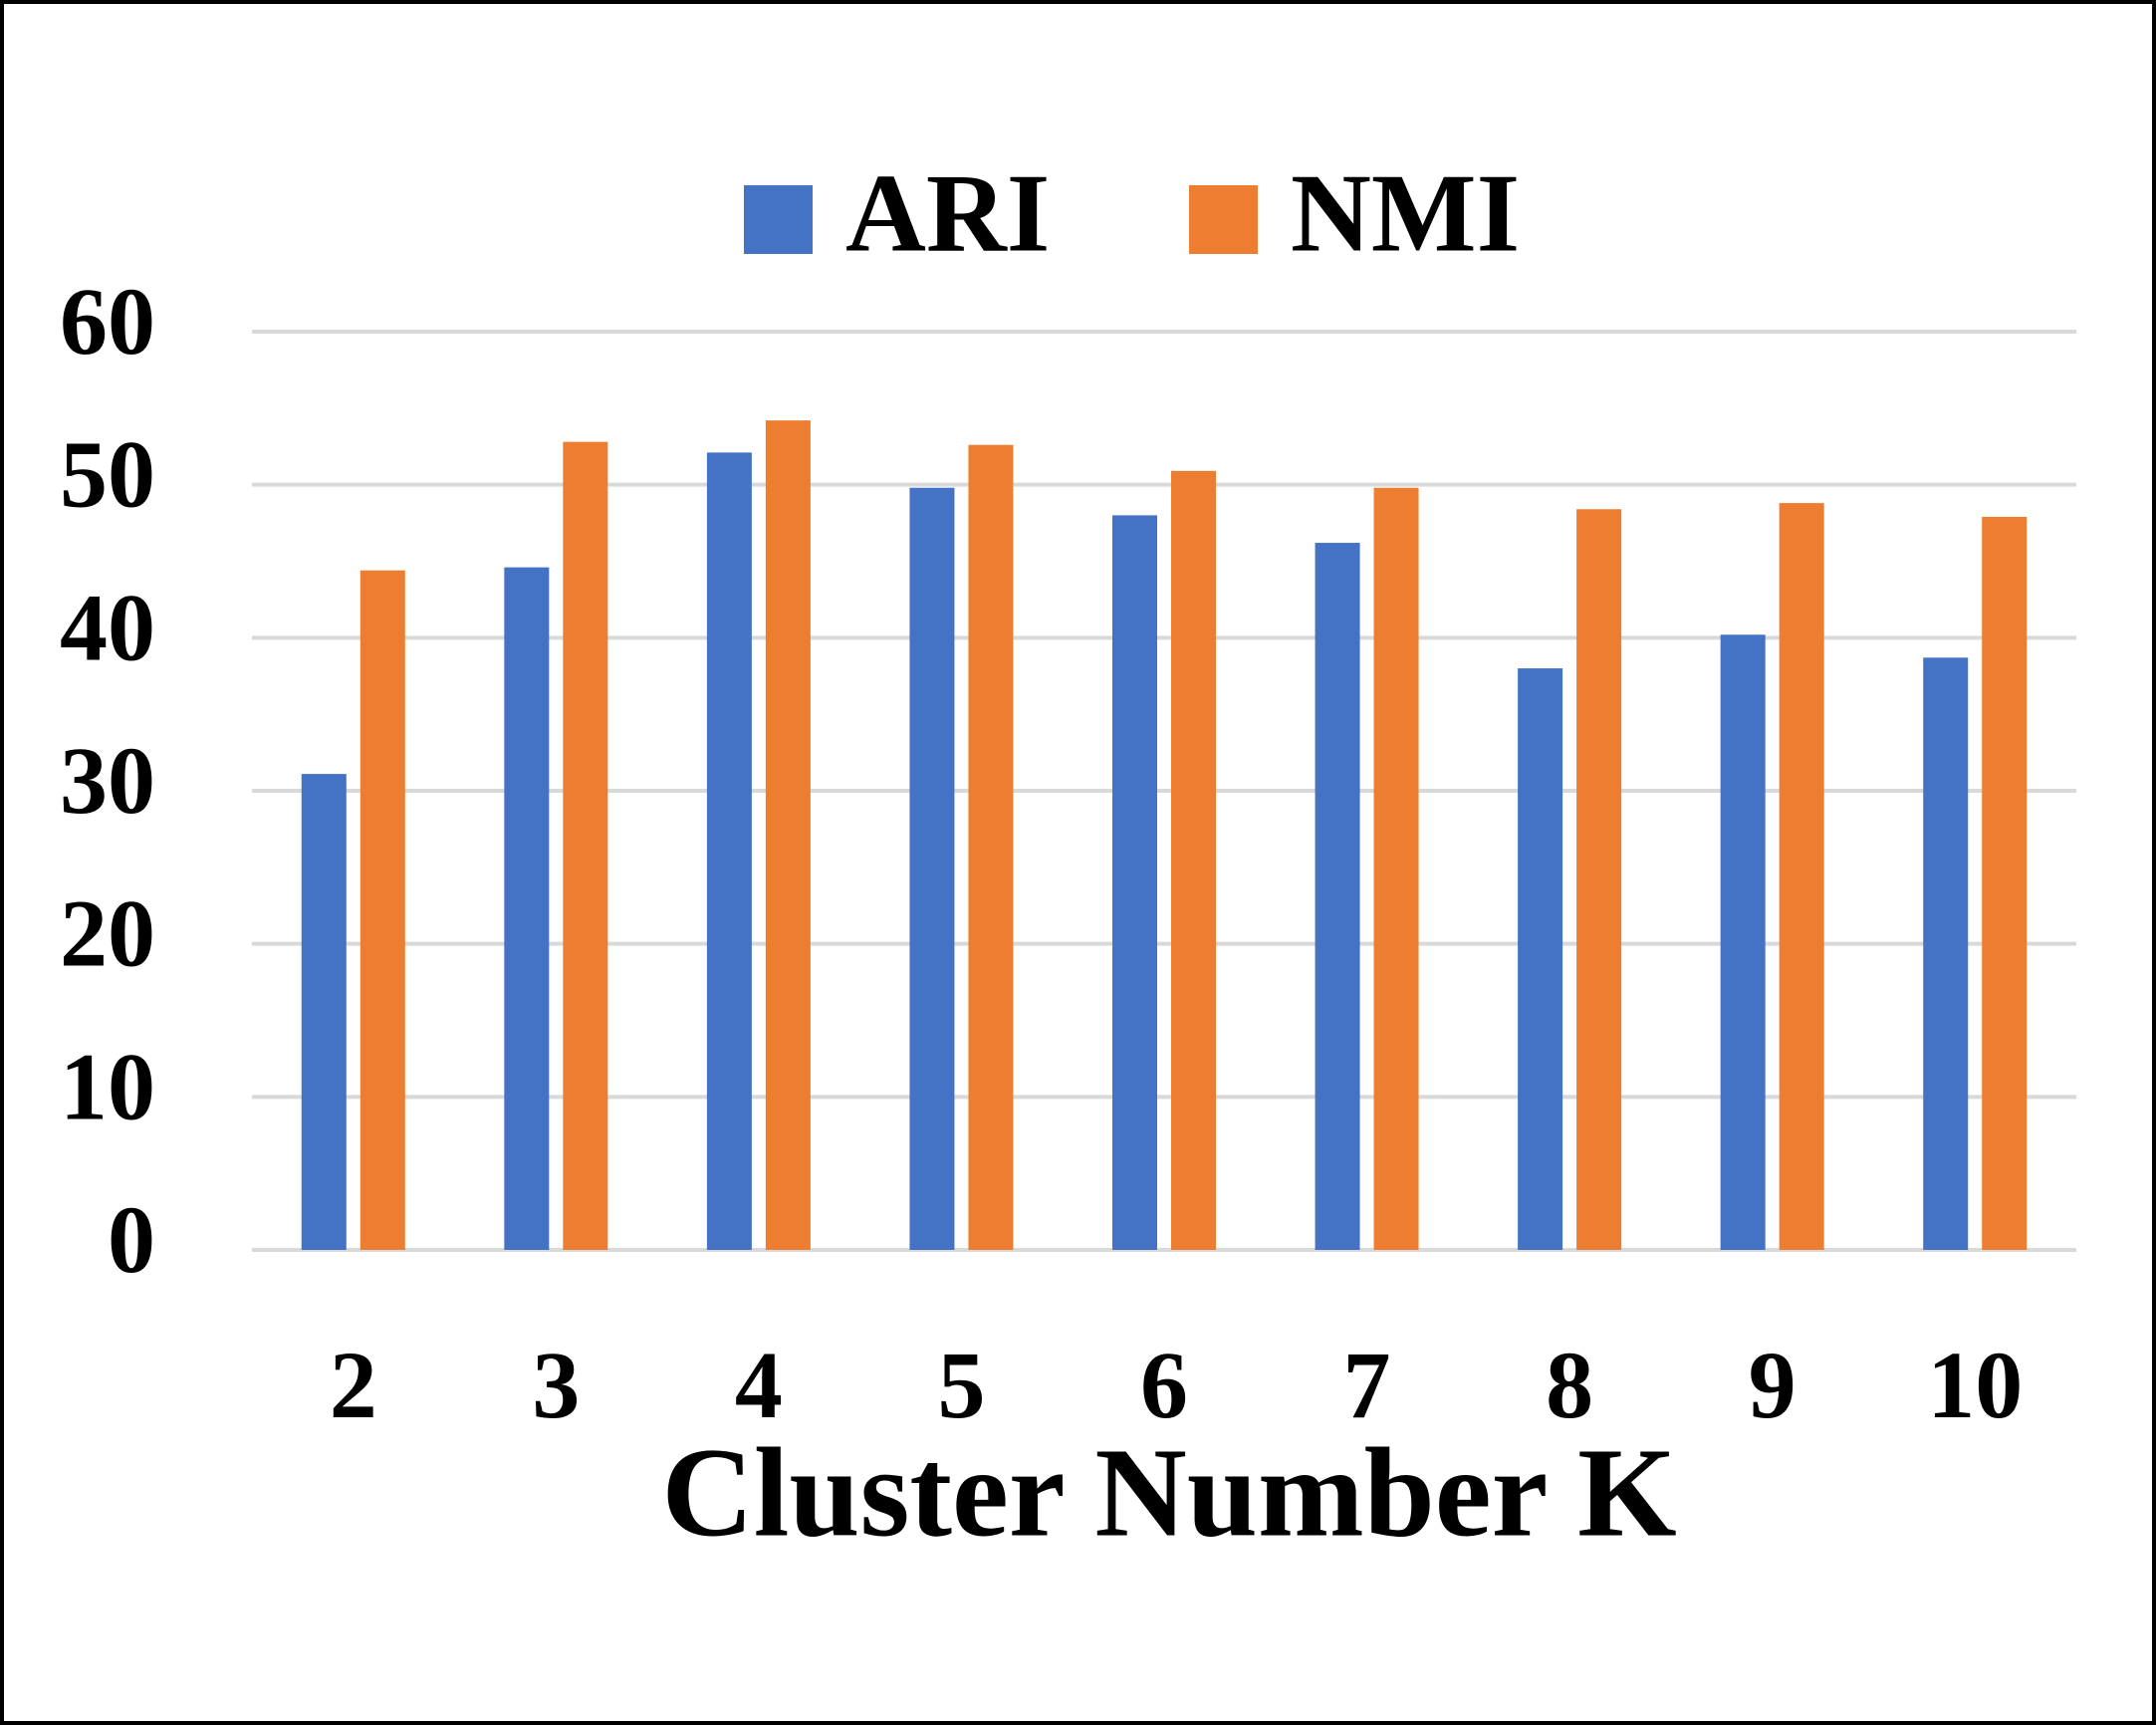  I want to click on y-tick-label: 40, so click(107, 627).